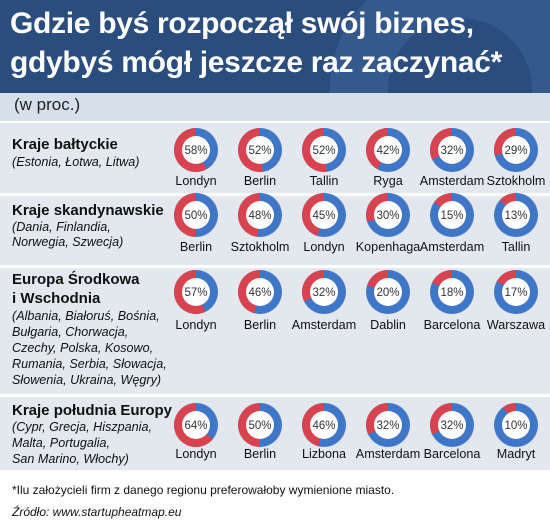  I want to click on subtitle: (w proc.), so click(47, 104).